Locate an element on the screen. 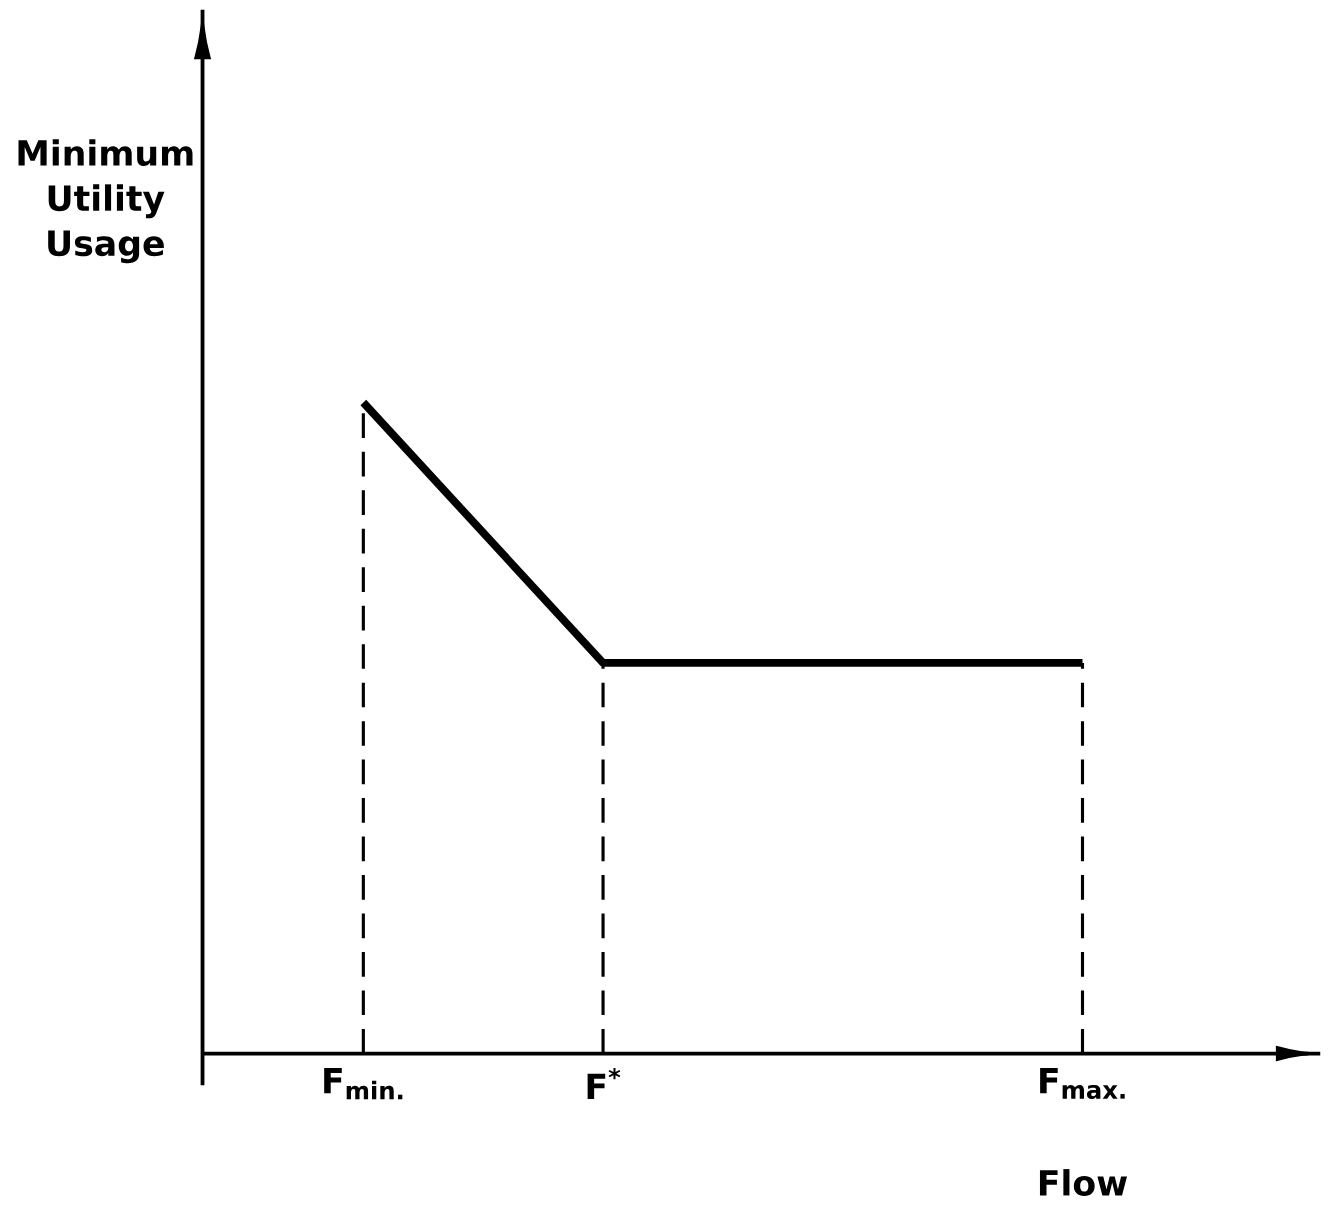 The width and height of the screenshot is (1339, 1207). x-tick-label: F$_{max.}$ is located at coordinates (1082, 1083).